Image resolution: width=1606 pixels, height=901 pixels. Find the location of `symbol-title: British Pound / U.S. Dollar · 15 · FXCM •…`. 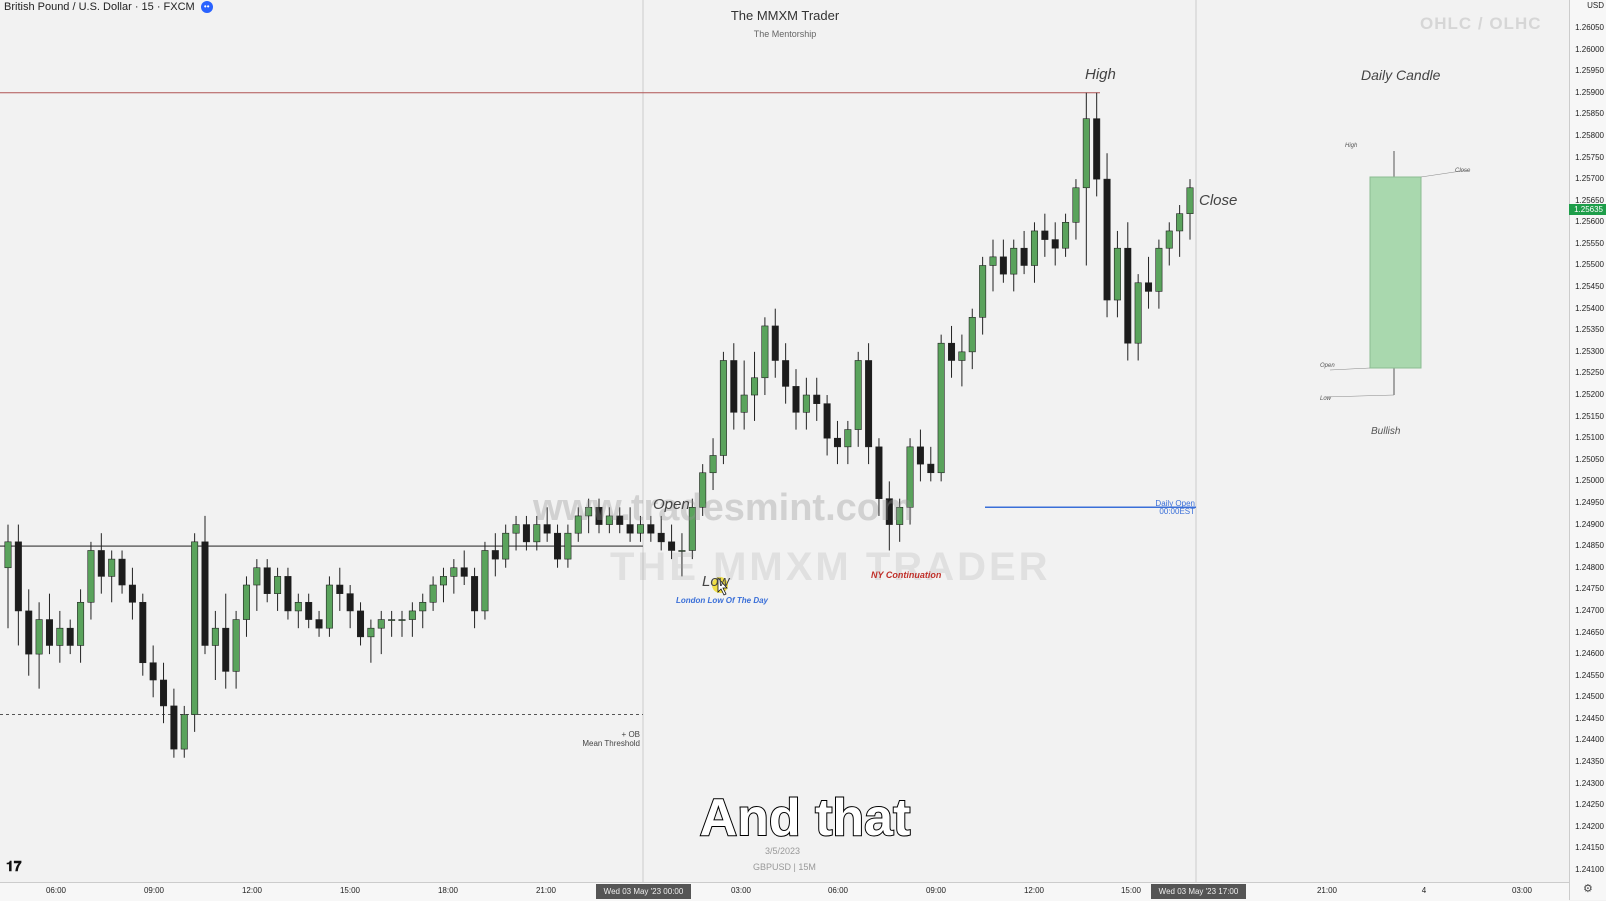

symbol-title: British Pound / U.S. Dollar · 15 · FXCM •… is located at coordinates (108, 7).